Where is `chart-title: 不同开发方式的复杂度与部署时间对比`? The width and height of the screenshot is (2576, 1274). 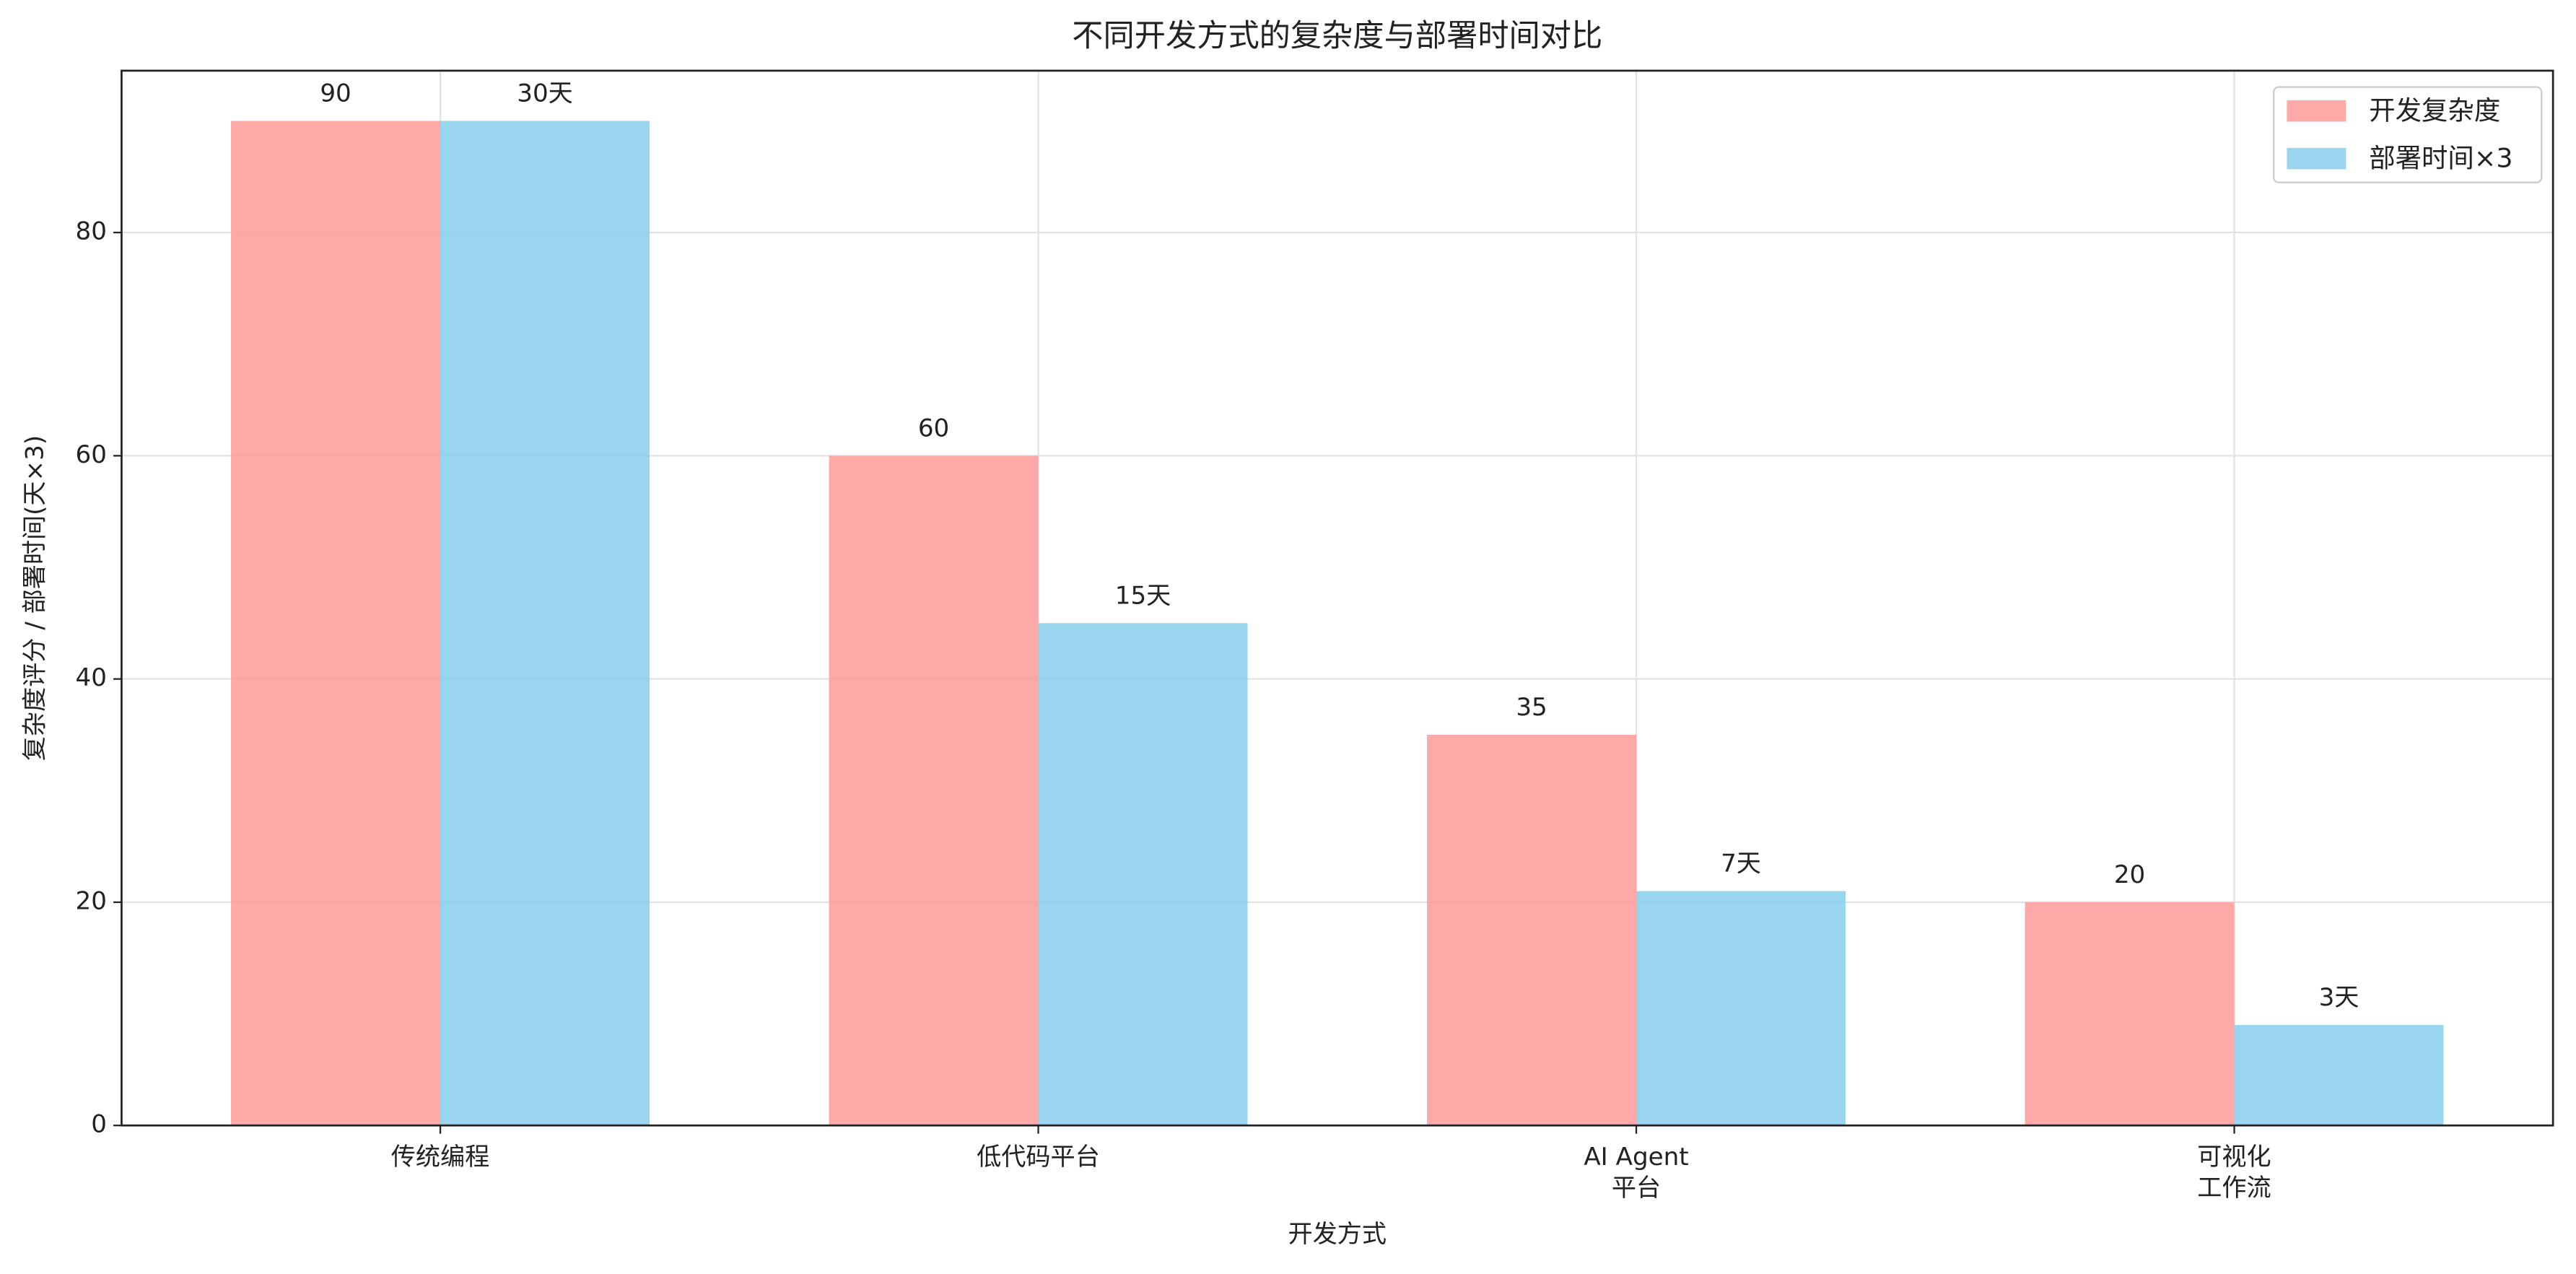
chart-title: 不同开发方式的复杂度与部署时间对比 is located at coordinates (1337, 36).